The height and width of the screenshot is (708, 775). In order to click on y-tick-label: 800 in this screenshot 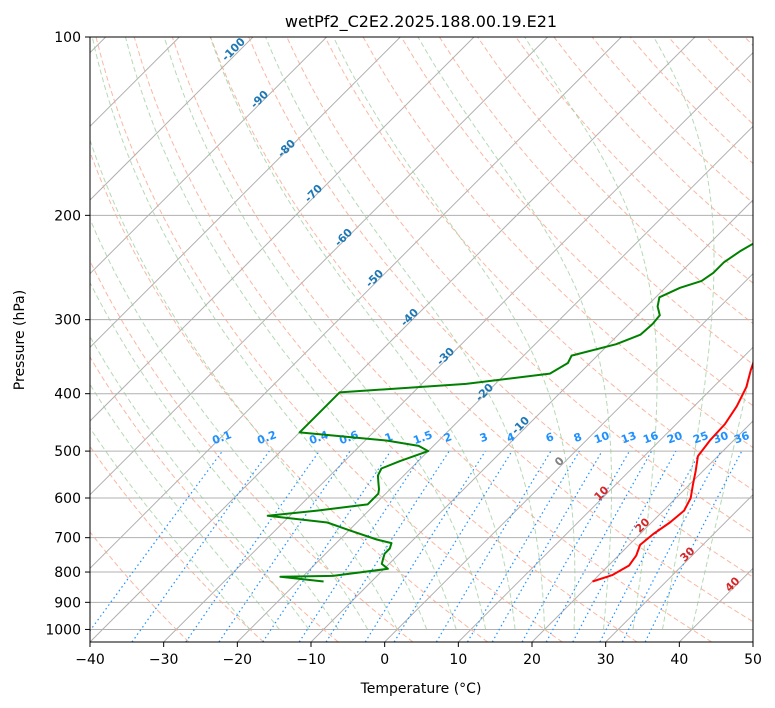, I will do `click(67, 573)`.